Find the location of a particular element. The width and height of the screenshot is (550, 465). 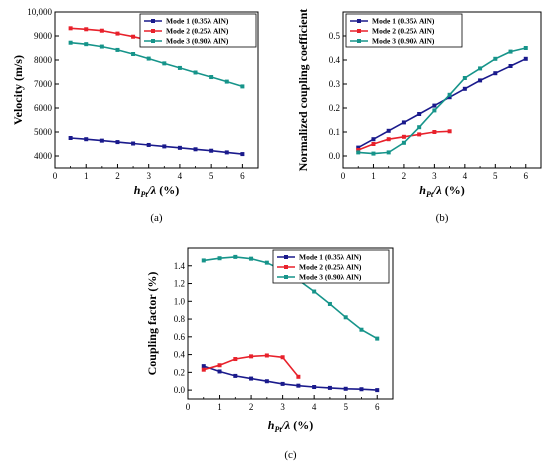

y-tick-label: 9000 is located at coordinates (43, 36).